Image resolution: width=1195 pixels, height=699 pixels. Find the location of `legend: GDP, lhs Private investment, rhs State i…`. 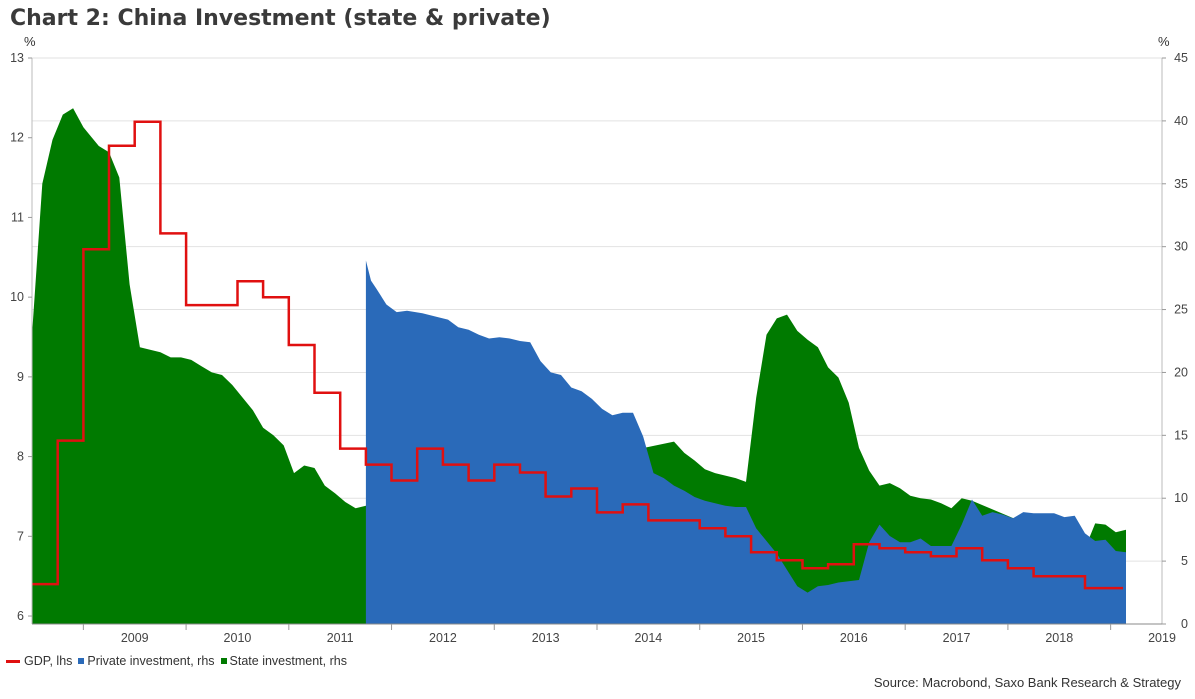

legend: GDP, lhs Private investment, rhs State i… is located at coordinates (179, 661).